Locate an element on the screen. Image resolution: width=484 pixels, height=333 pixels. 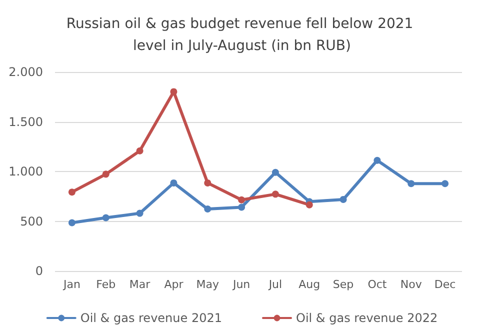
y-tick-label: 1.000 is located at coordinates (25, 171).